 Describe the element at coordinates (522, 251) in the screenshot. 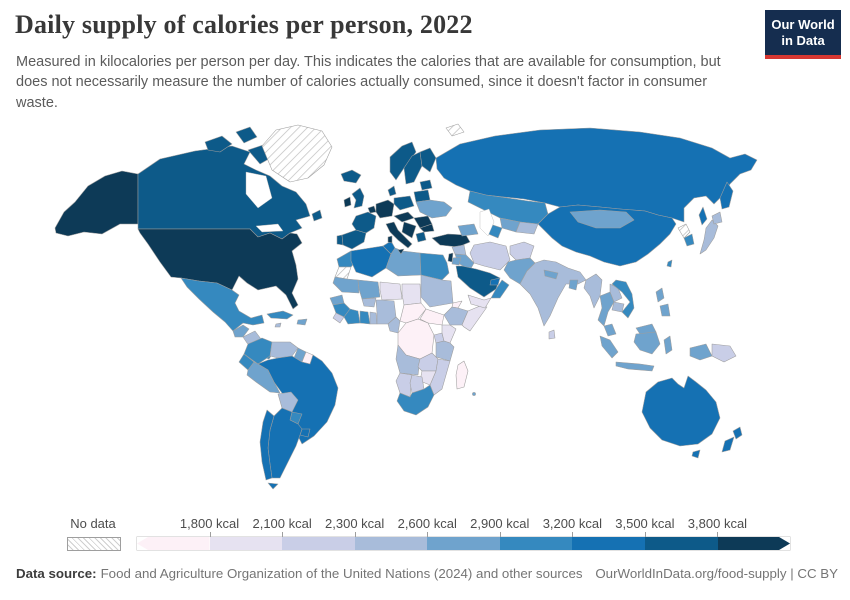

I see `country-afghanistan` at that location.